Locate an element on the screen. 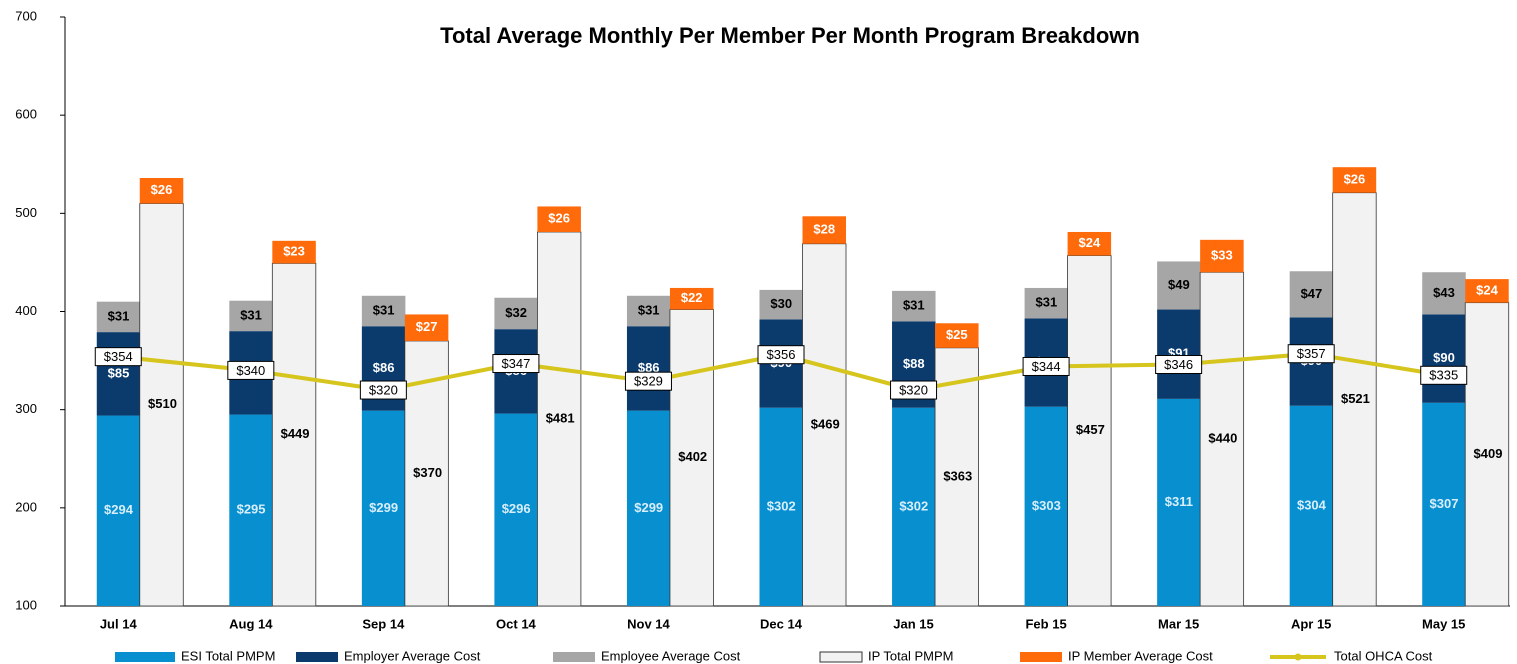 The height and width of the screenshot is (664, 1517). value-label: $481 is located at coordinates (560, 417).